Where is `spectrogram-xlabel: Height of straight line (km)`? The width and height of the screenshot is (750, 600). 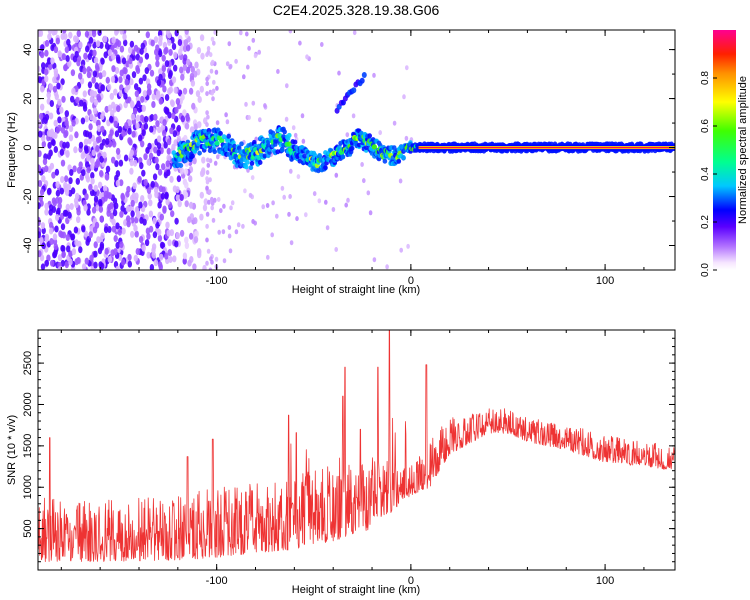 spectrogram-xlabel: Height of straight line (km) is located at coordinates (356, 290).